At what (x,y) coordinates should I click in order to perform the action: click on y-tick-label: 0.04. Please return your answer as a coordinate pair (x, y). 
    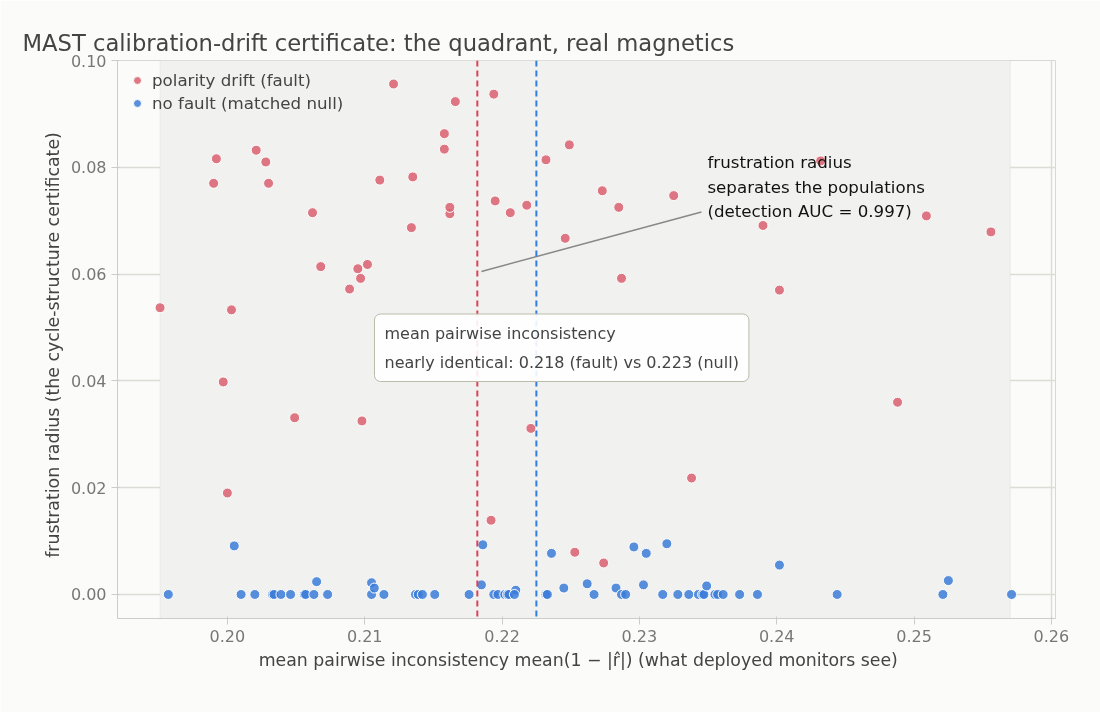
    Looking at the image, I should click on (88, 381).